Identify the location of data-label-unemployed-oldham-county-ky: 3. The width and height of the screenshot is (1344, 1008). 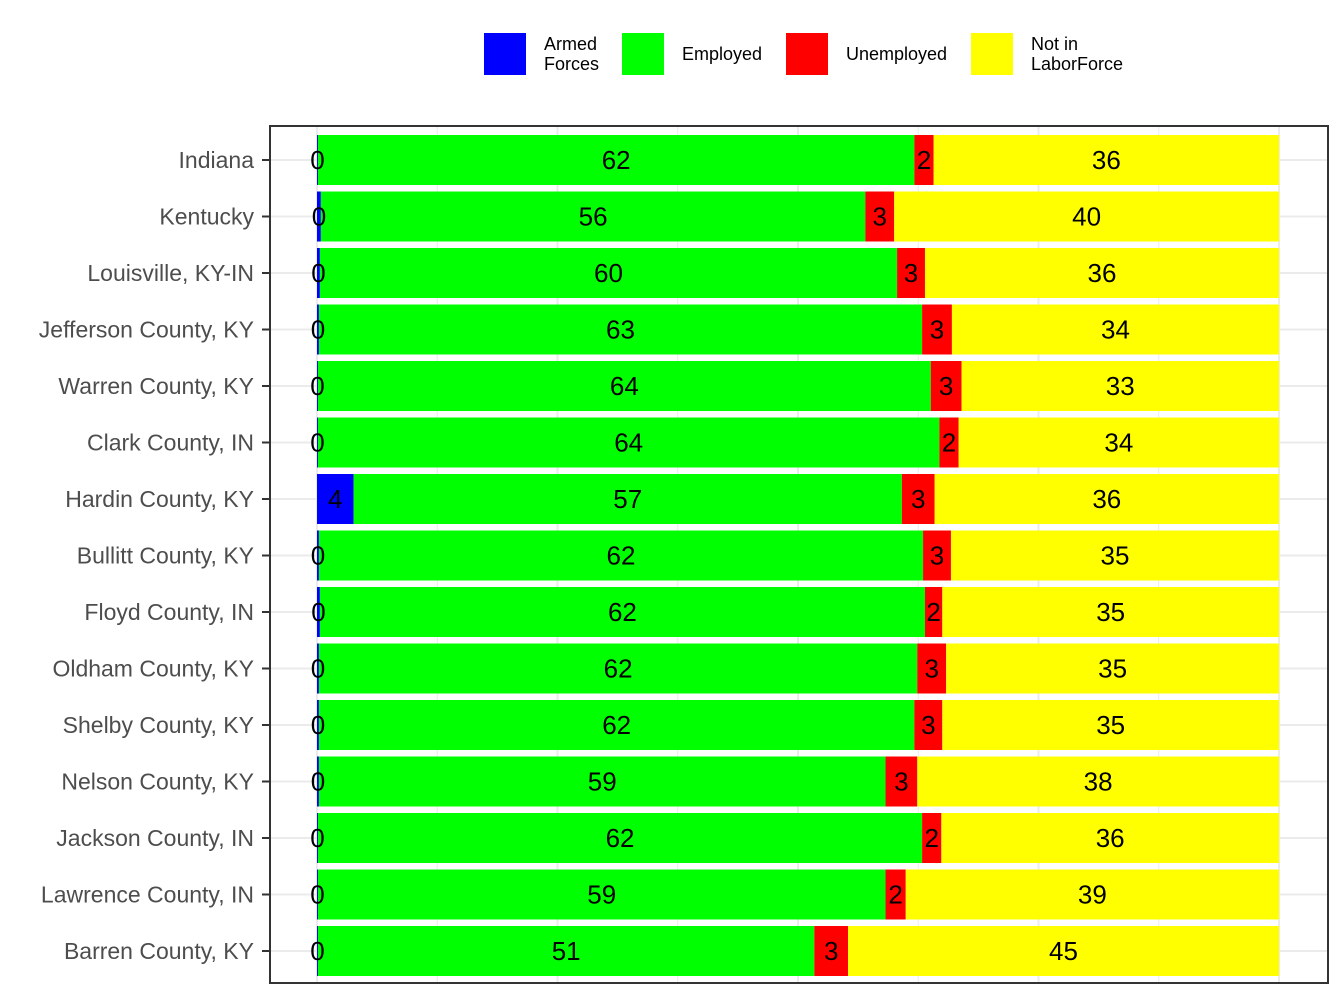
(931, 669).